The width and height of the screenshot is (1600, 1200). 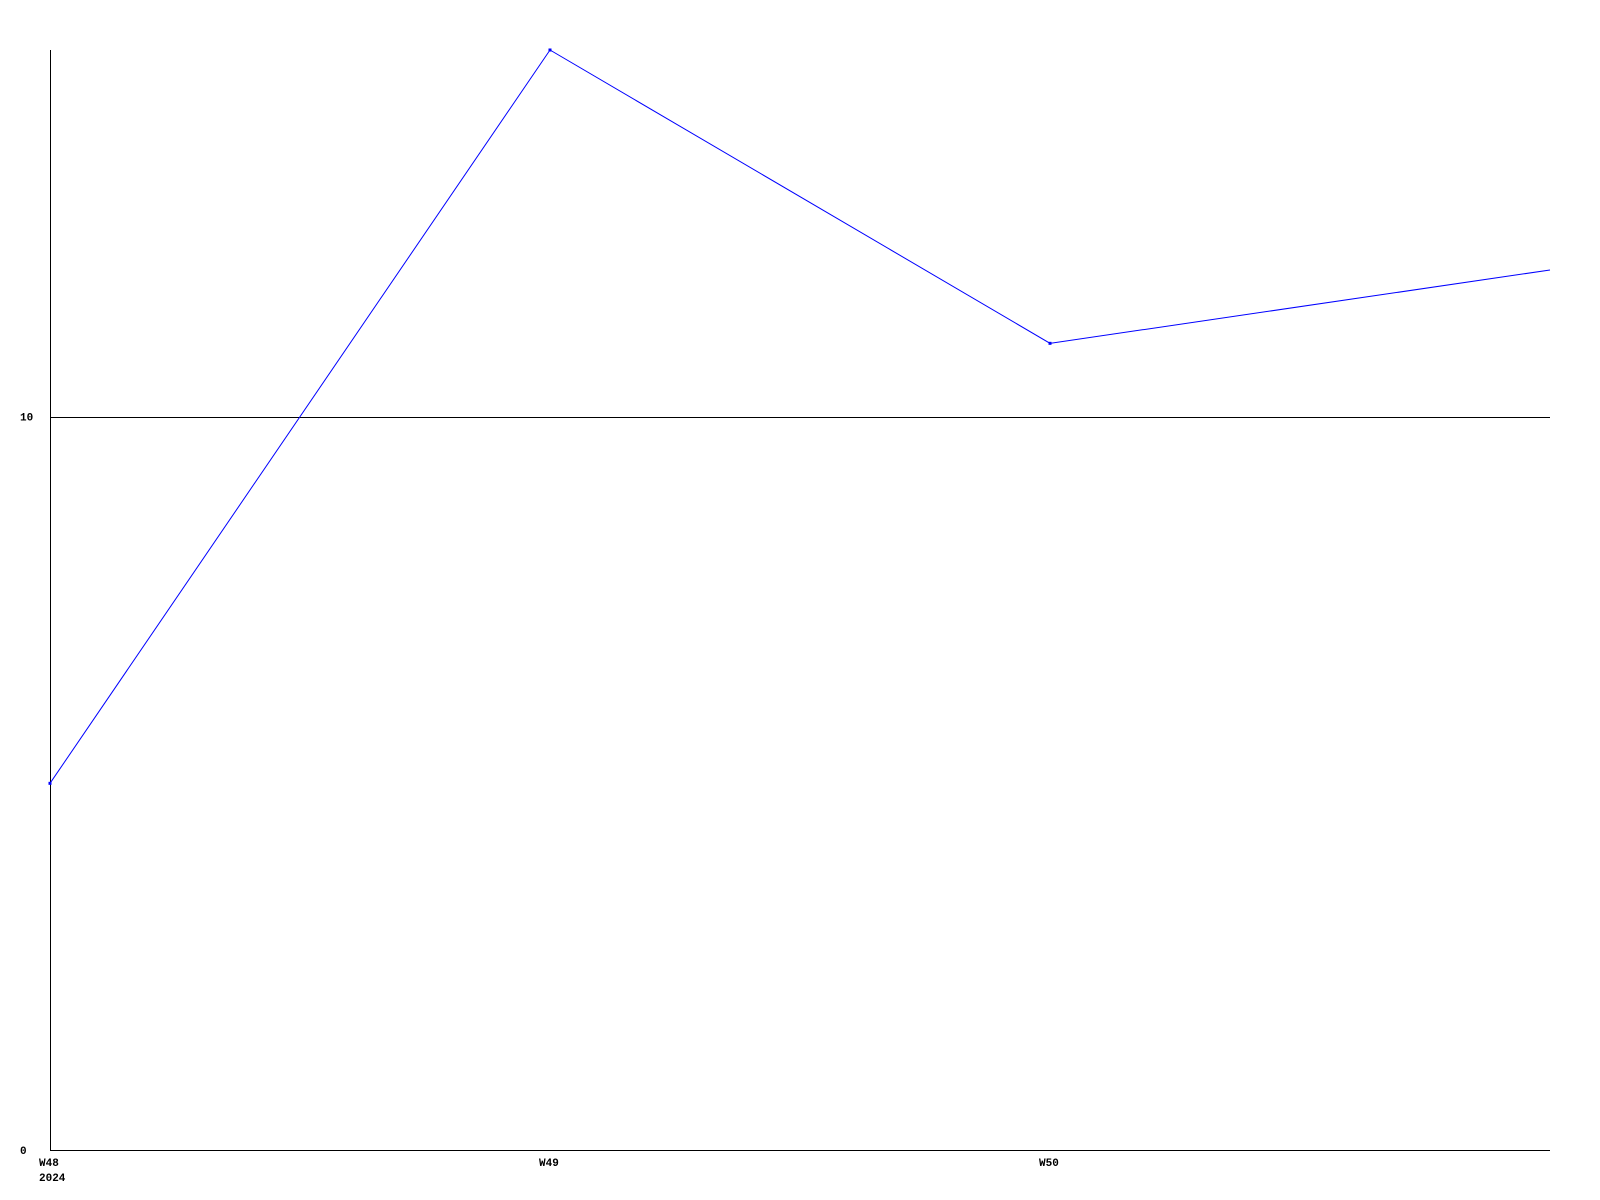 I want to click on x-sub-label: 2024, so click(x=52, y=1179).